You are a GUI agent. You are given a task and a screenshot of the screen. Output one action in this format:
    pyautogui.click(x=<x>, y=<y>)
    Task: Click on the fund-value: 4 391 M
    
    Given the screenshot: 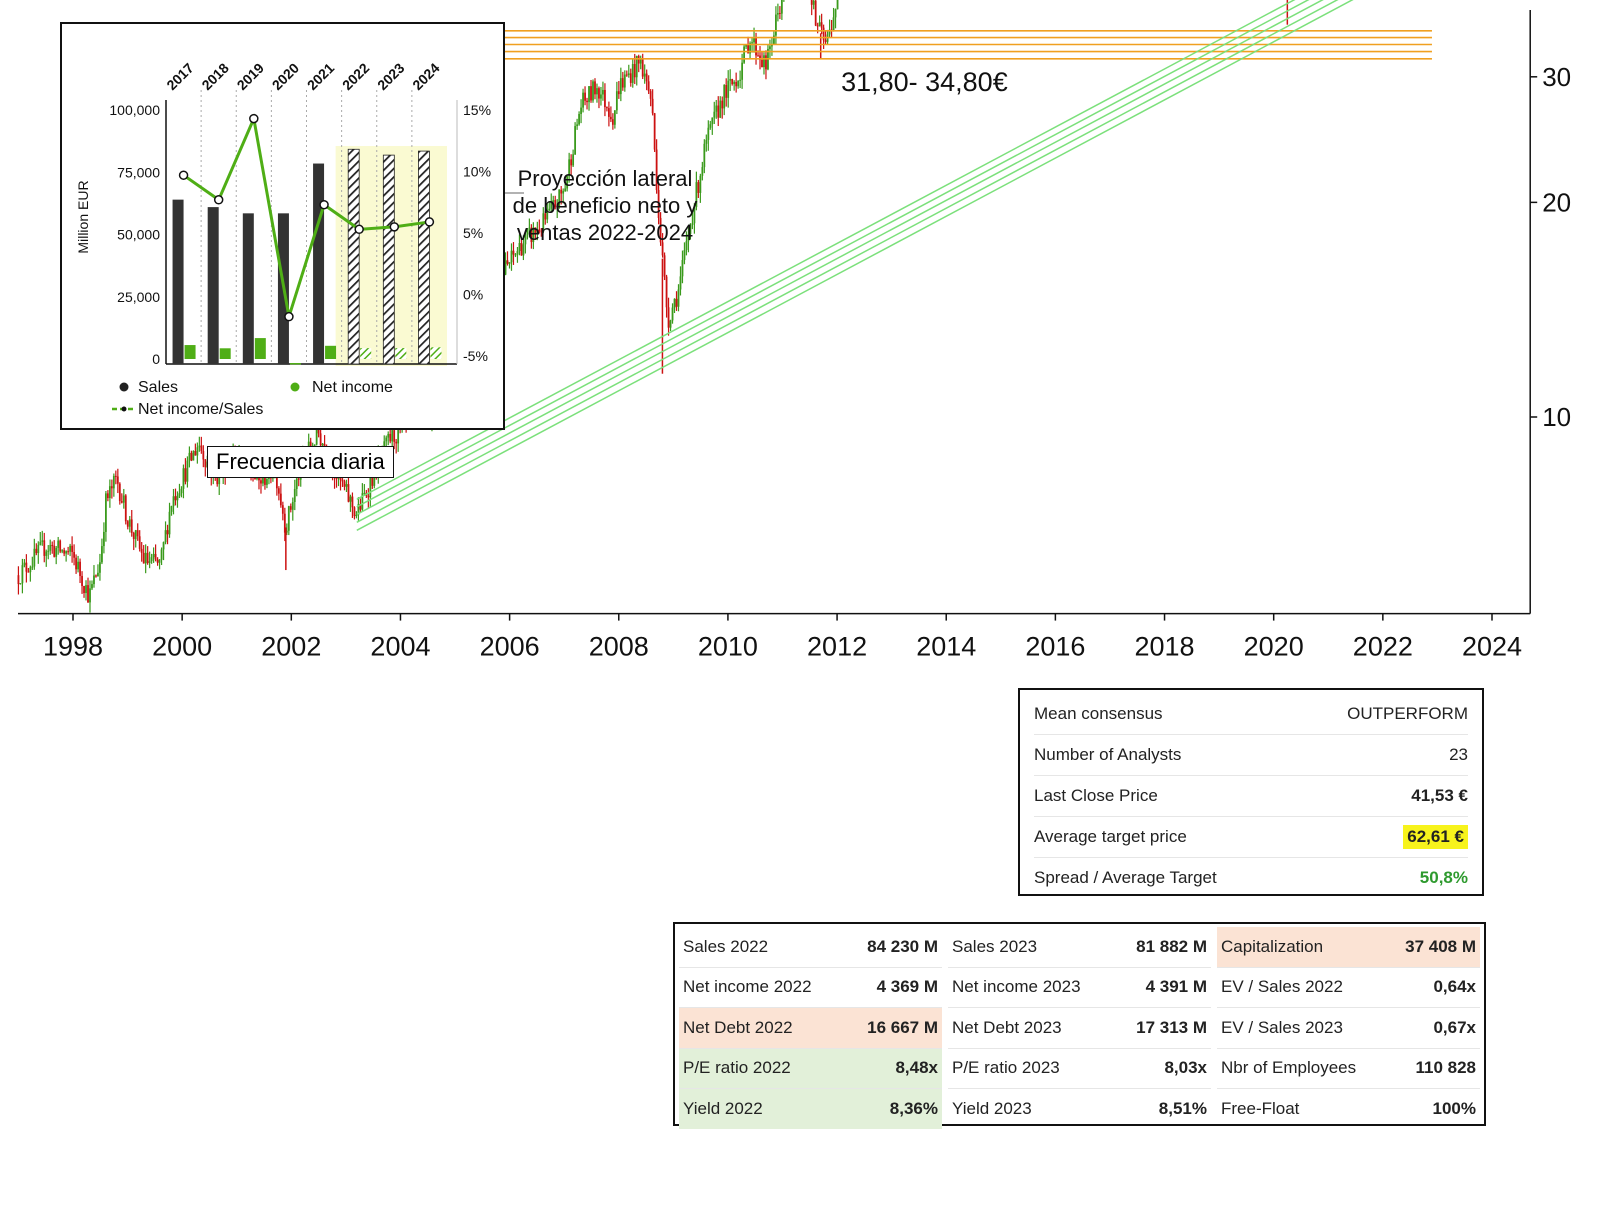 What is the action you would take?
    pyautogui.click(x=1176, y=987)
    